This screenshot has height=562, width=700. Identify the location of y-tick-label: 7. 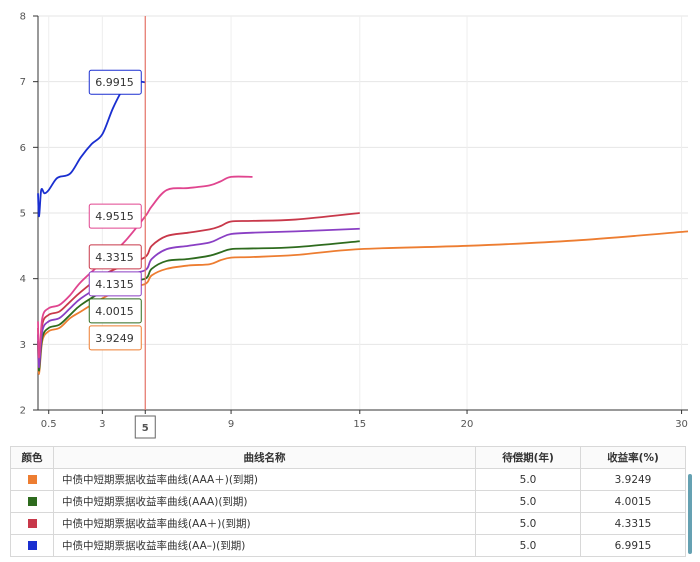
(23, 82).